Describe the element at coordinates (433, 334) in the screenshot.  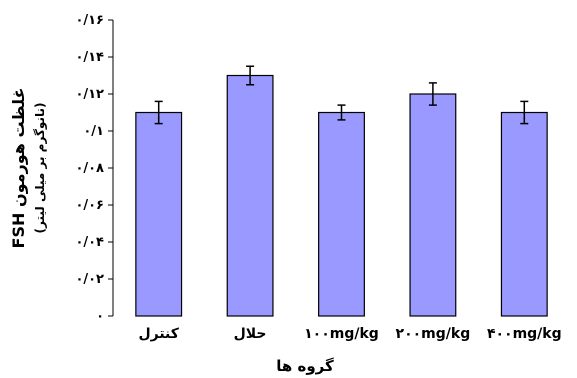
I see `x-category-label: ۲۰۰mg/kg` at that location.